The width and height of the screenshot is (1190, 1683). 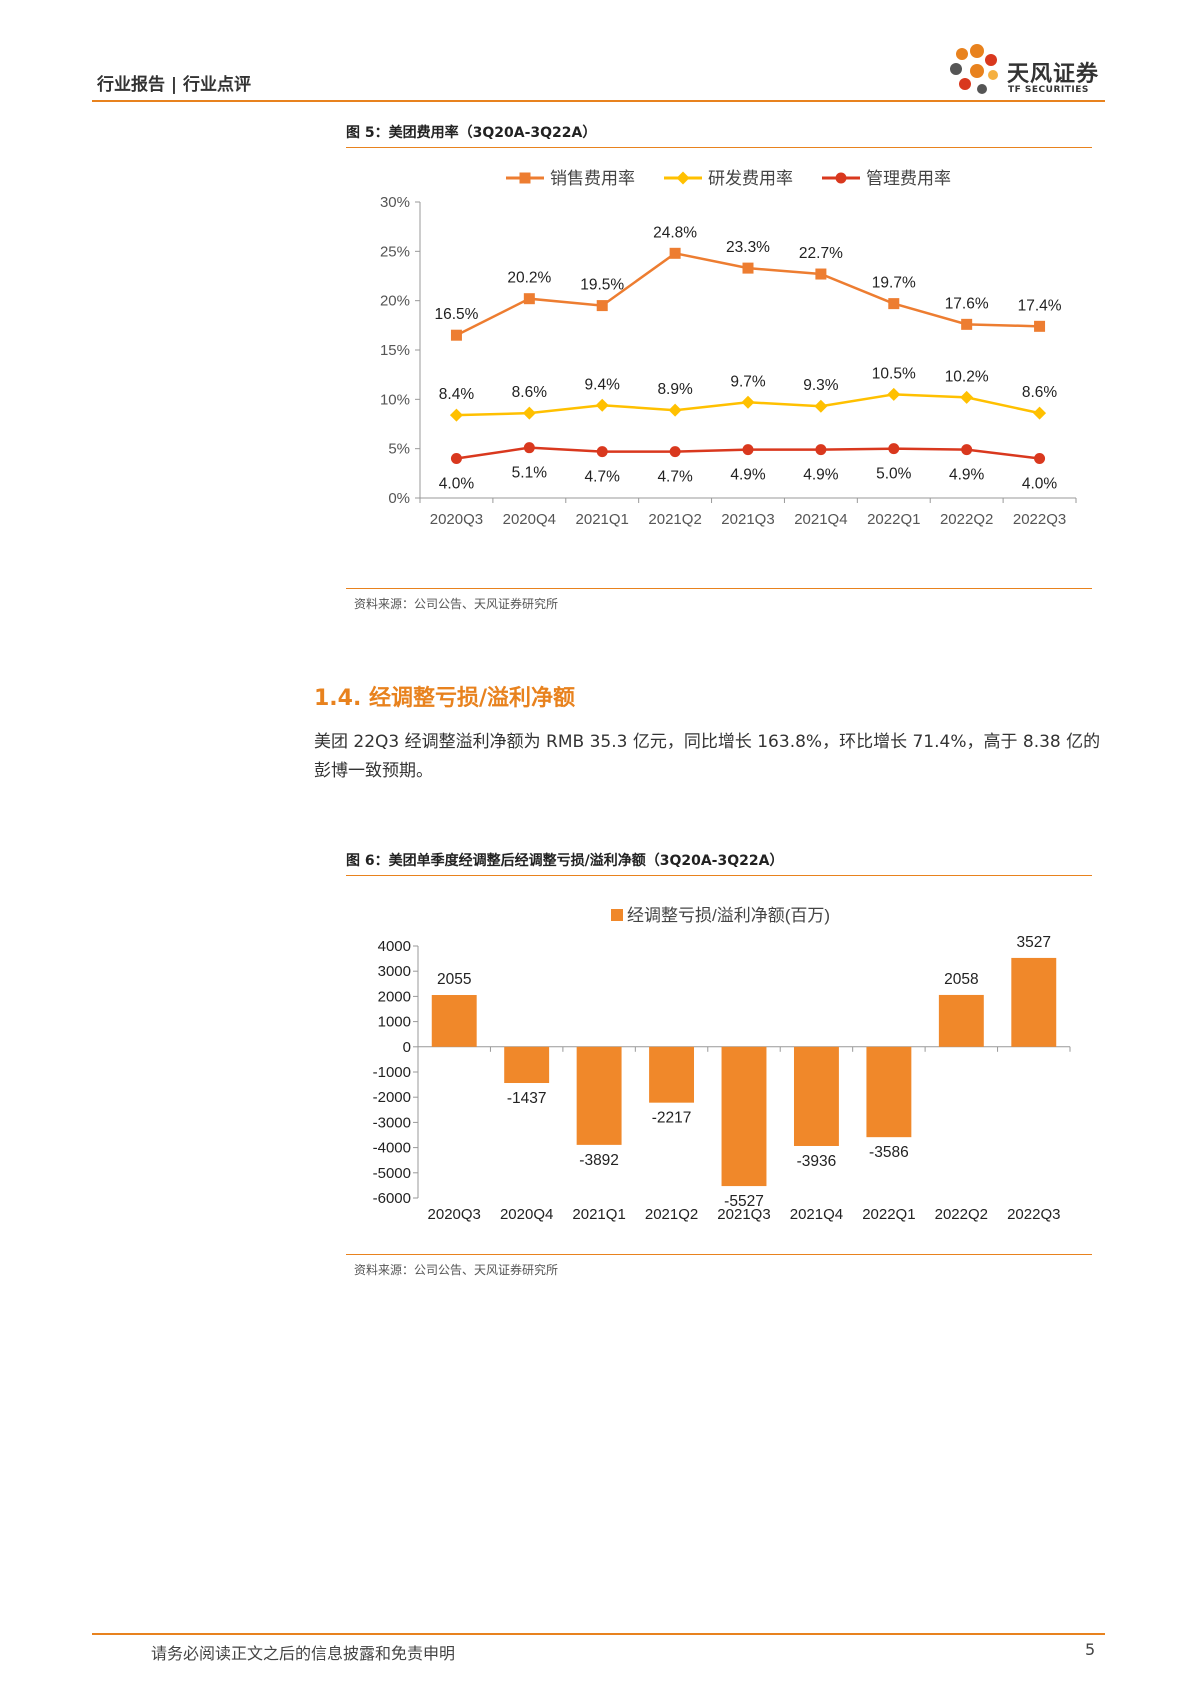 I want to click on y-tick-label: 0, so click(x=407, y=1047).